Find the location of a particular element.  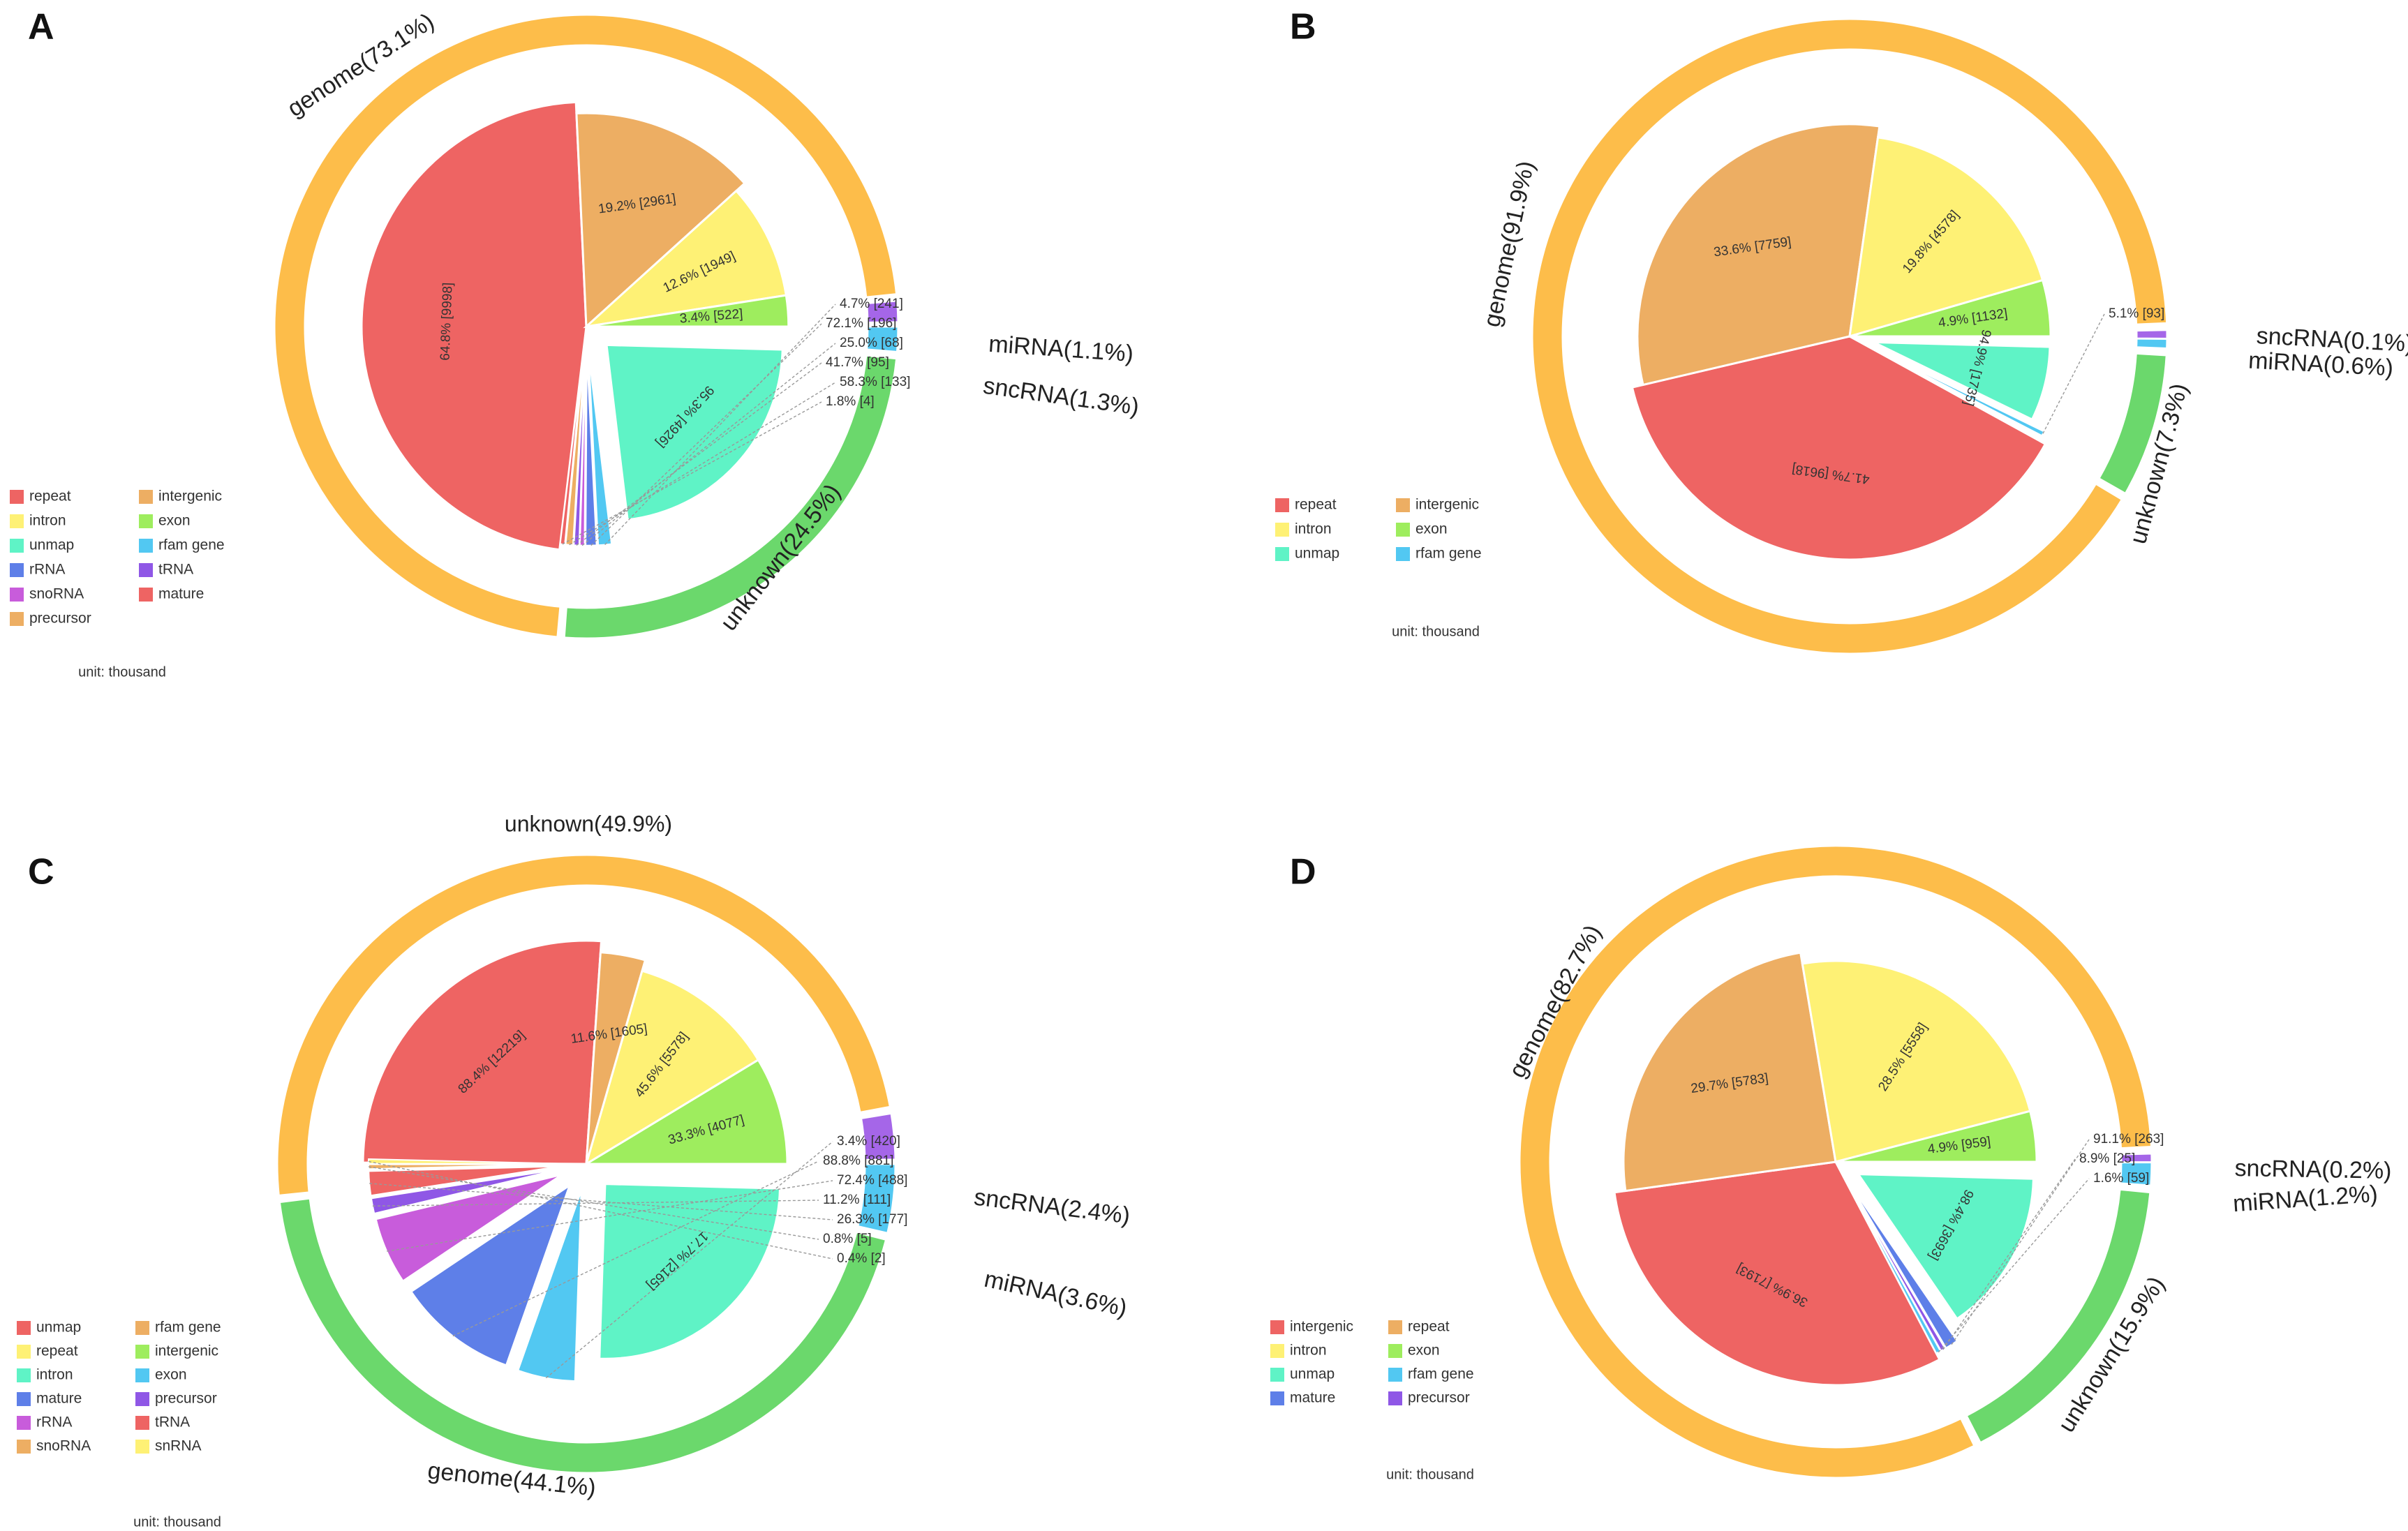

legend-label-snrna: snRNA is located at coordinates (178, 1446).